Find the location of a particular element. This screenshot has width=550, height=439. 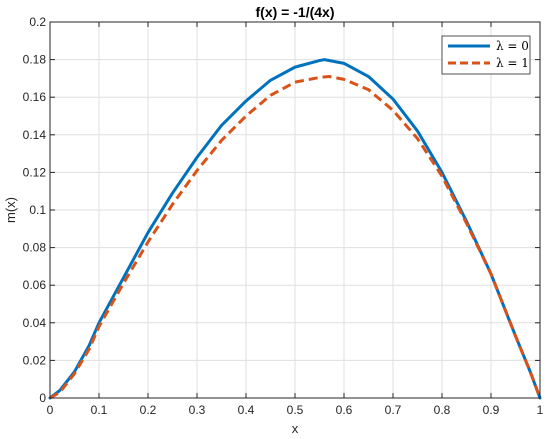

x-tick-label: 0.5 is located at coordinates (295, 410).